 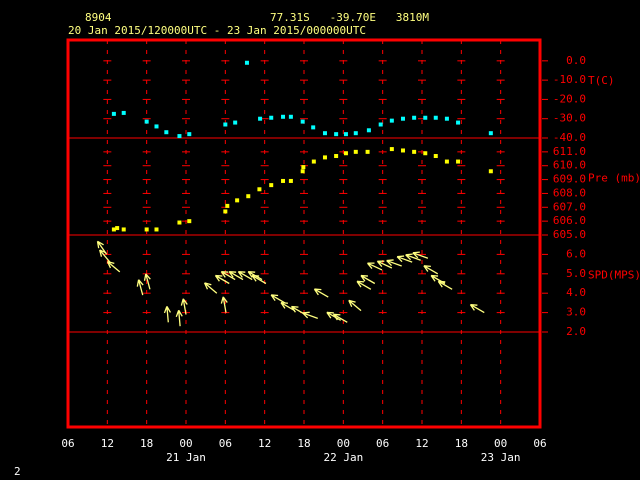 I want to click on date-label: 21 Jan, so click(x=186, y=457).